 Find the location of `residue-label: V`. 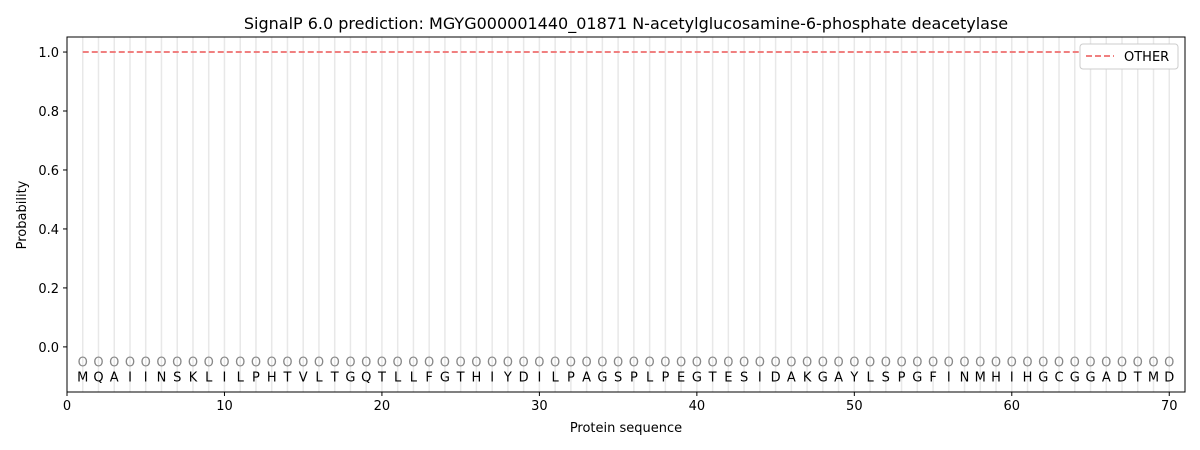

residue-label: V is located at coordinates (303, 377).